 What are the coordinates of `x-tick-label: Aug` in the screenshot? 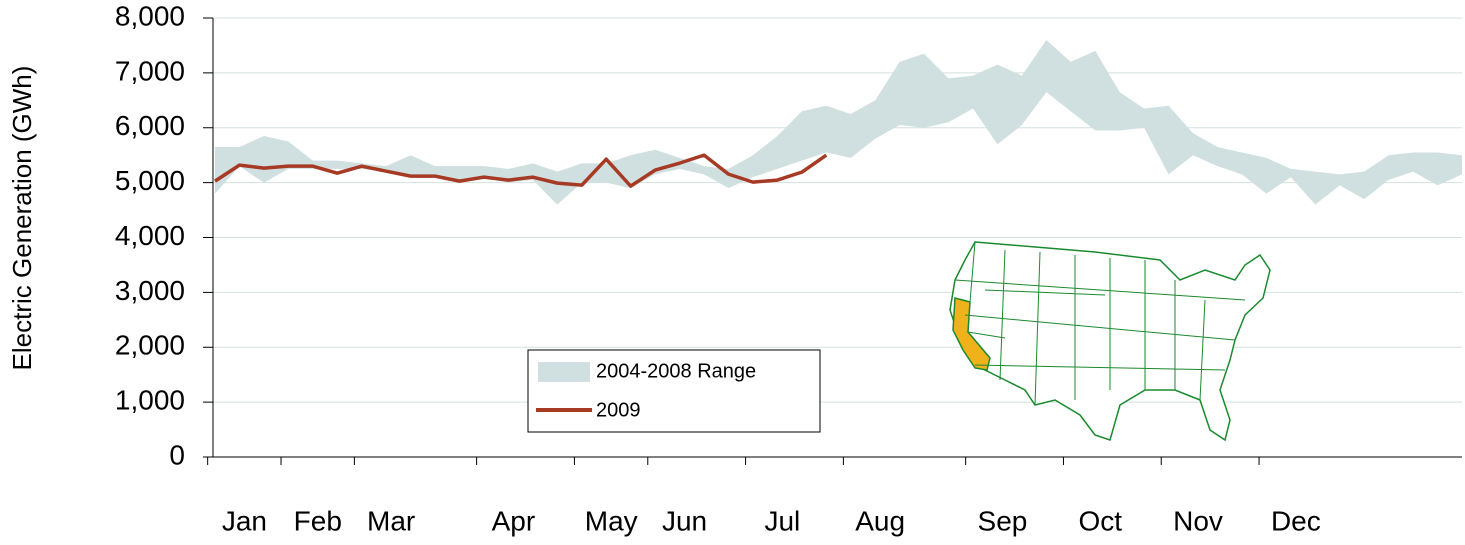 It's located at (880, 520).